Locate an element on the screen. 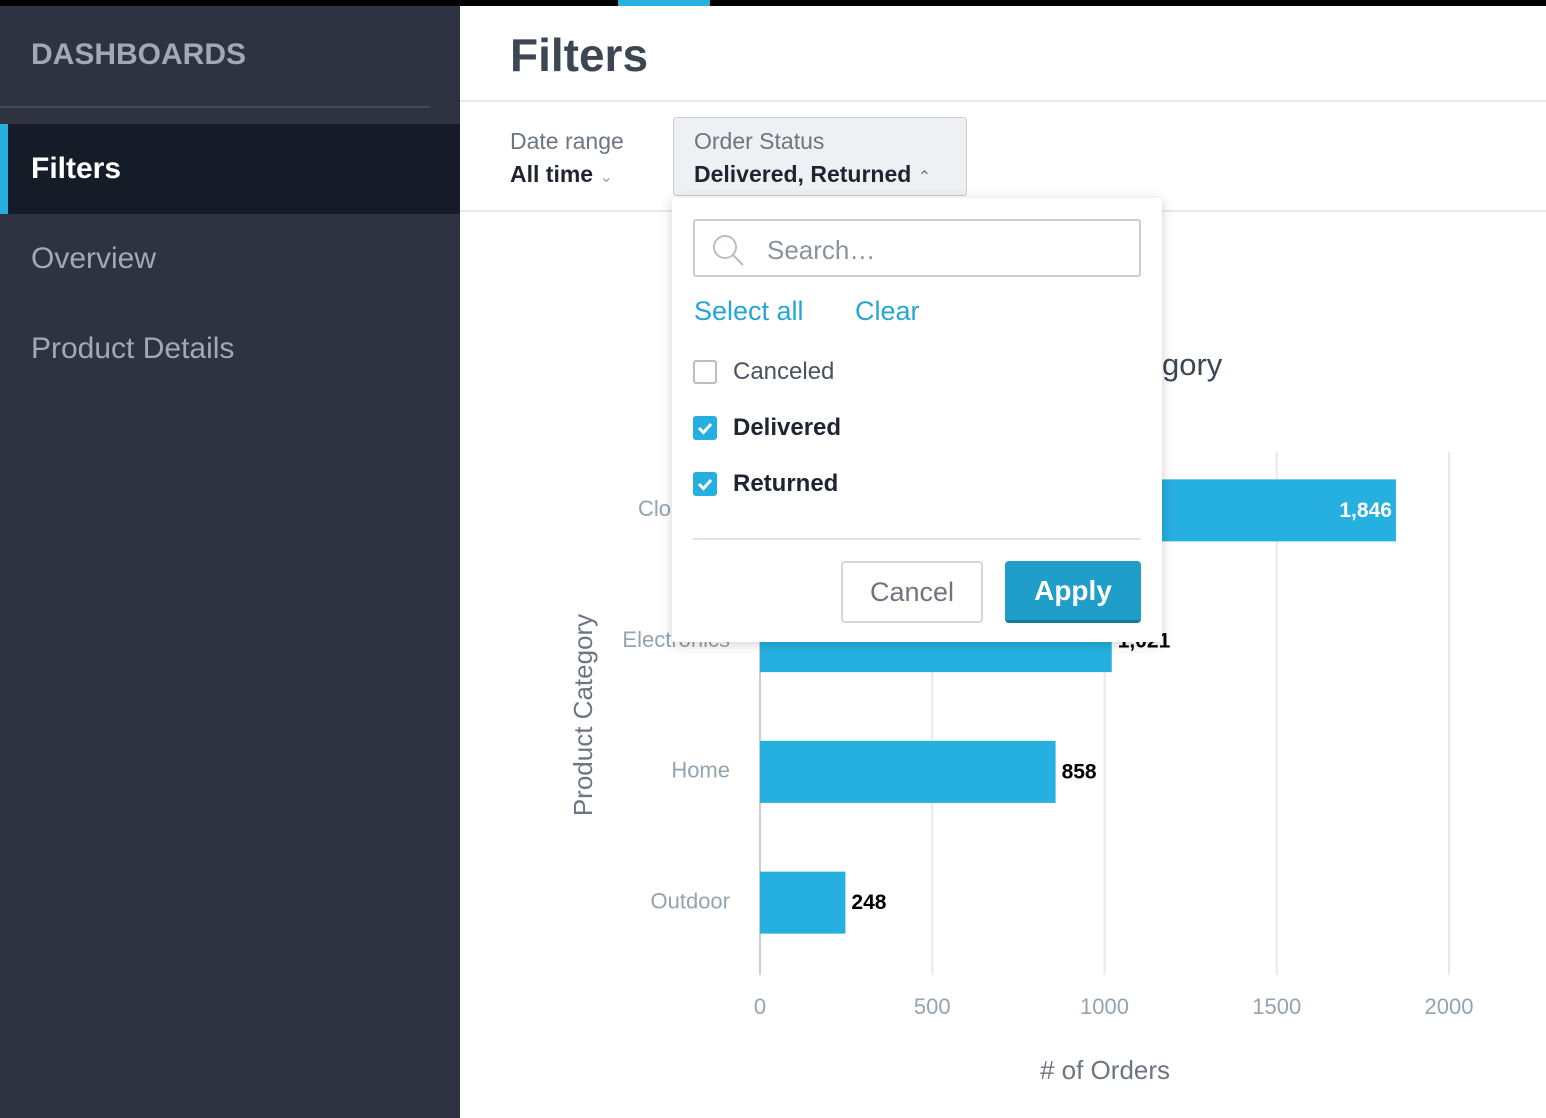  category-label: Outdoor is located at coordinates (691, 900).